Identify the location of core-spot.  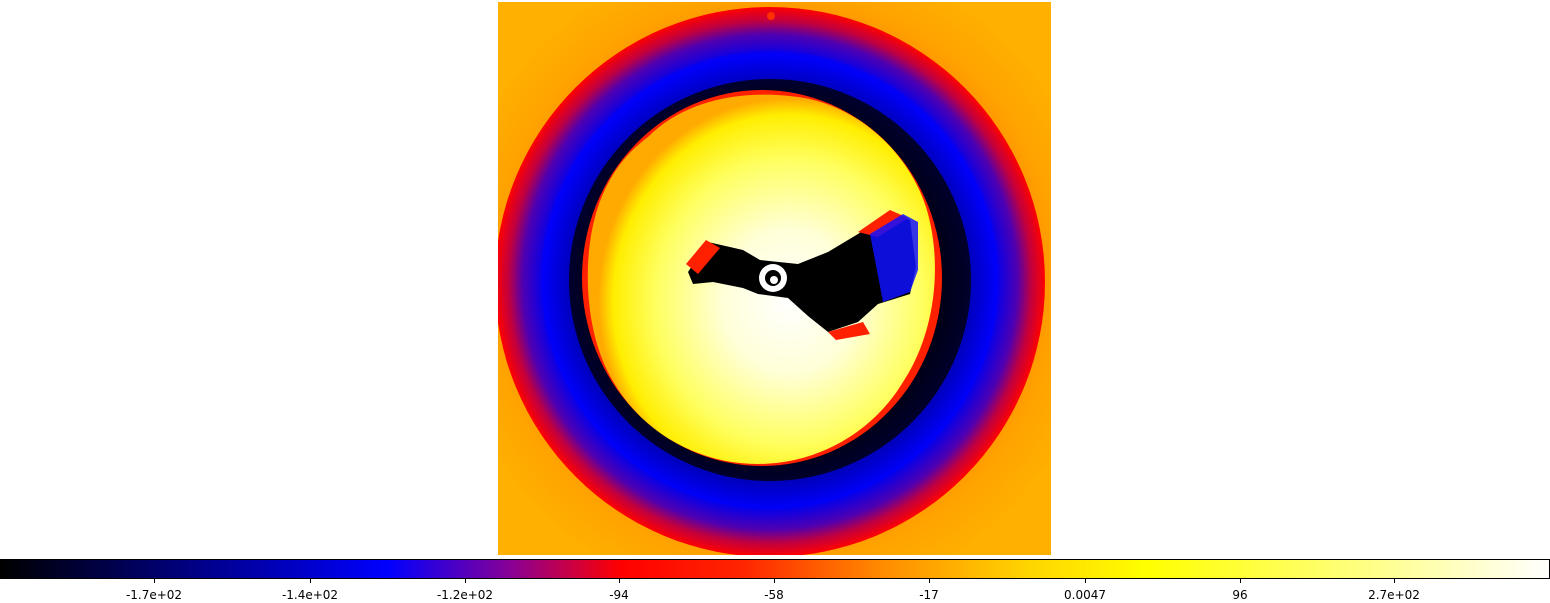
(774, 280).